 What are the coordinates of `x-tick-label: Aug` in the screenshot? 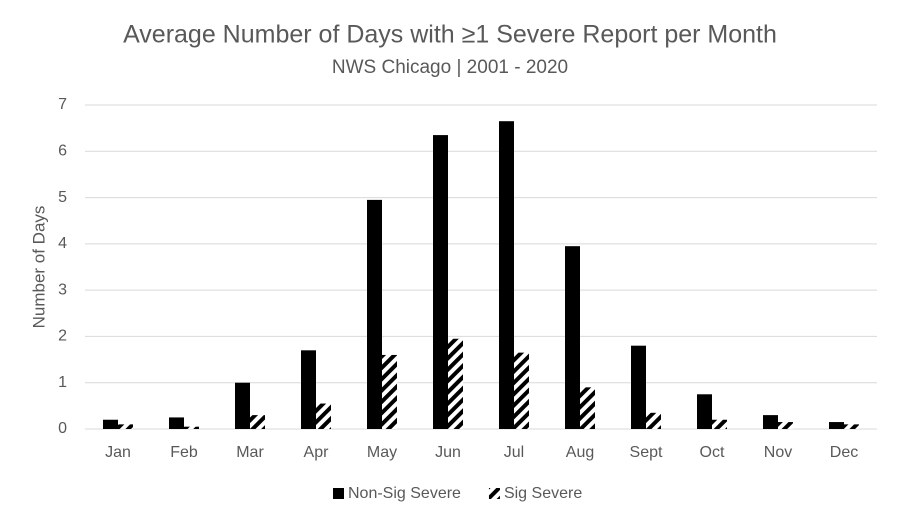 It's located at (580, 452).